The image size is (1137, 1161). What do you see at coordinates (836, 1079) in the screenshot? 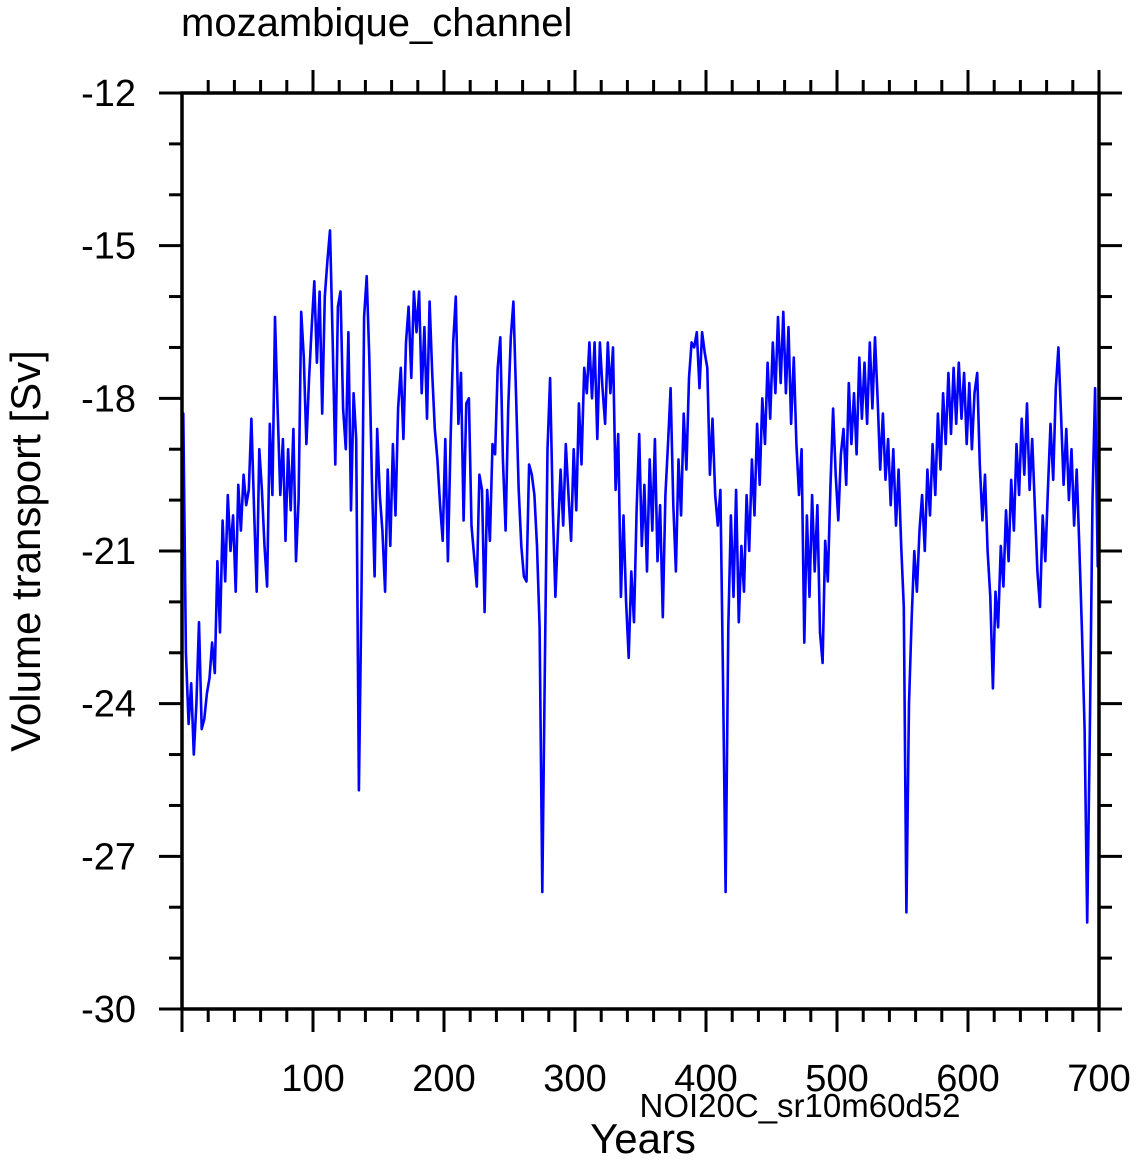
I see `x-tick-label: 500` at bounding box center [836, 1079].